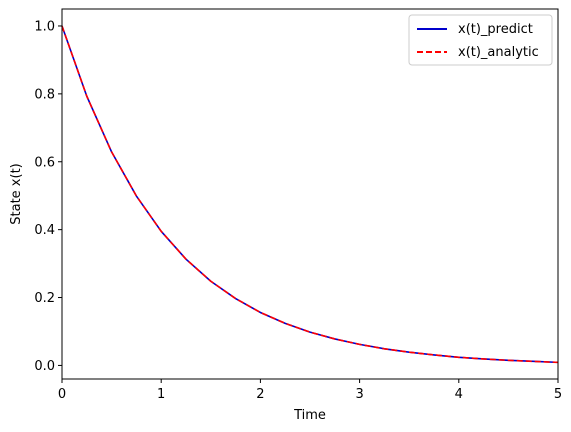  Describe the element at coordinates (161, 394) in the screenshot. I see `x-tick-label: 1` at that location.